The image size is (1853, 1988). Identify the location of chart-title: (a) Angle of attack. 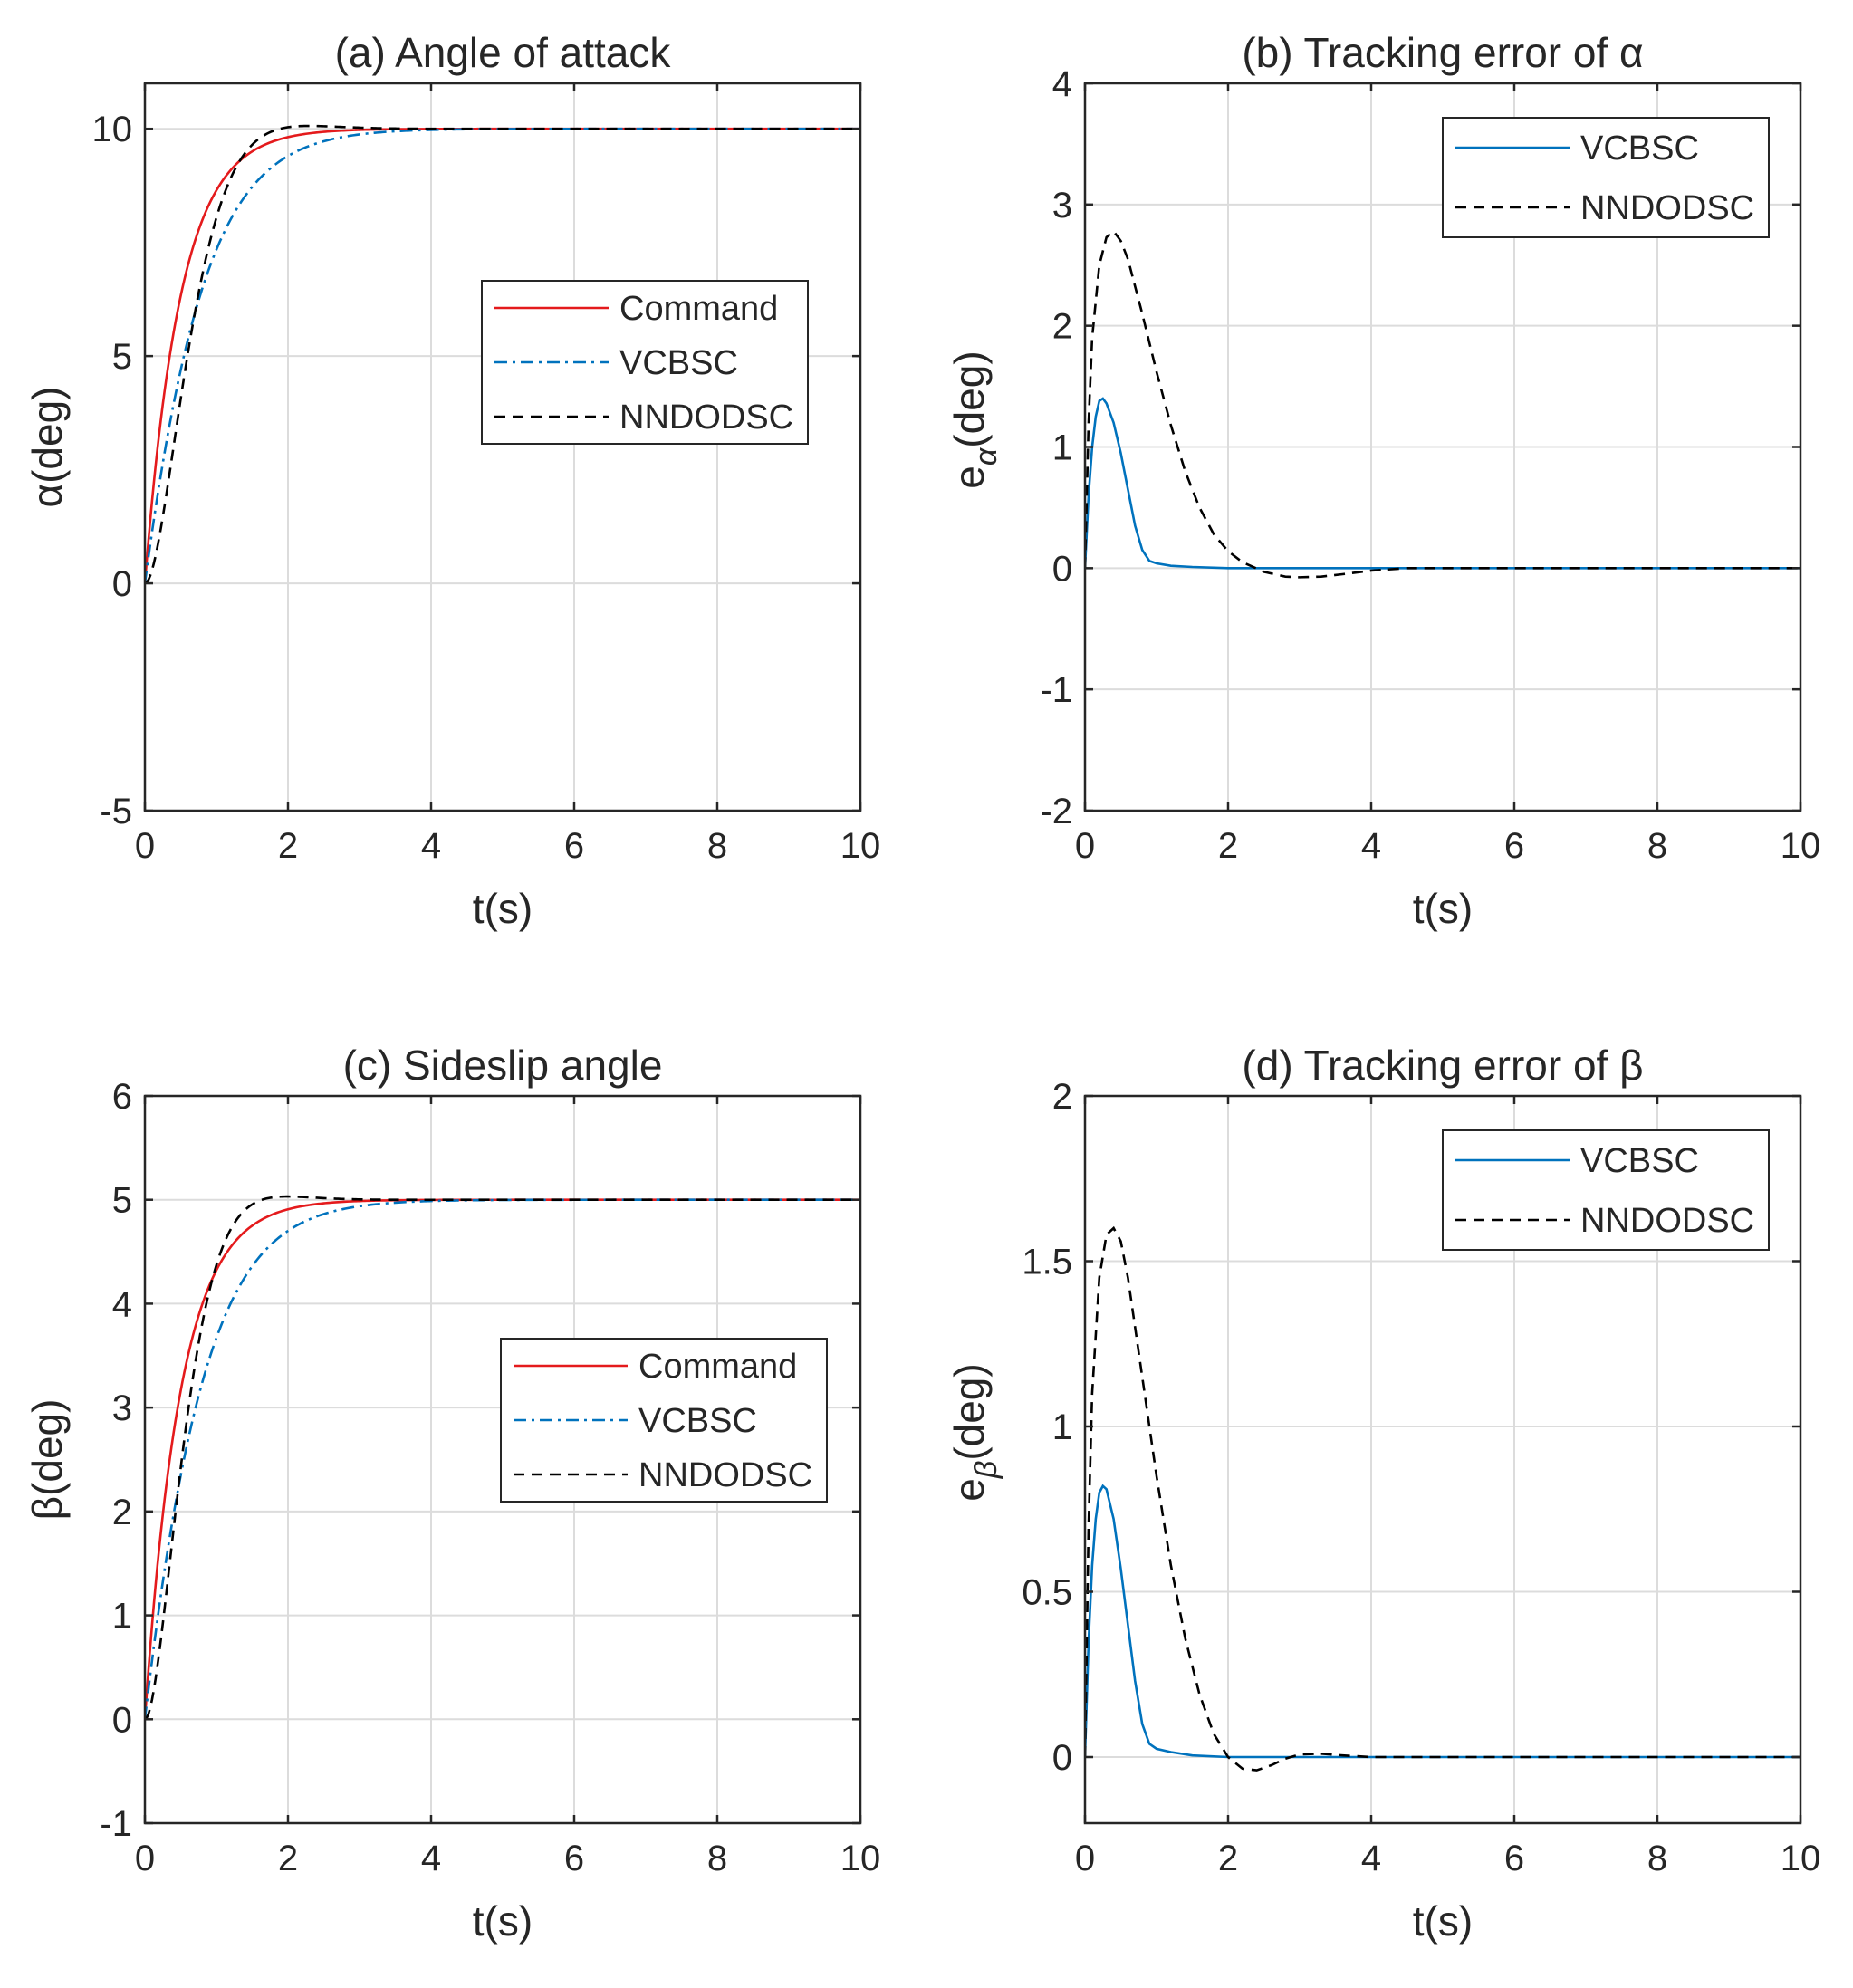
(503, 53).